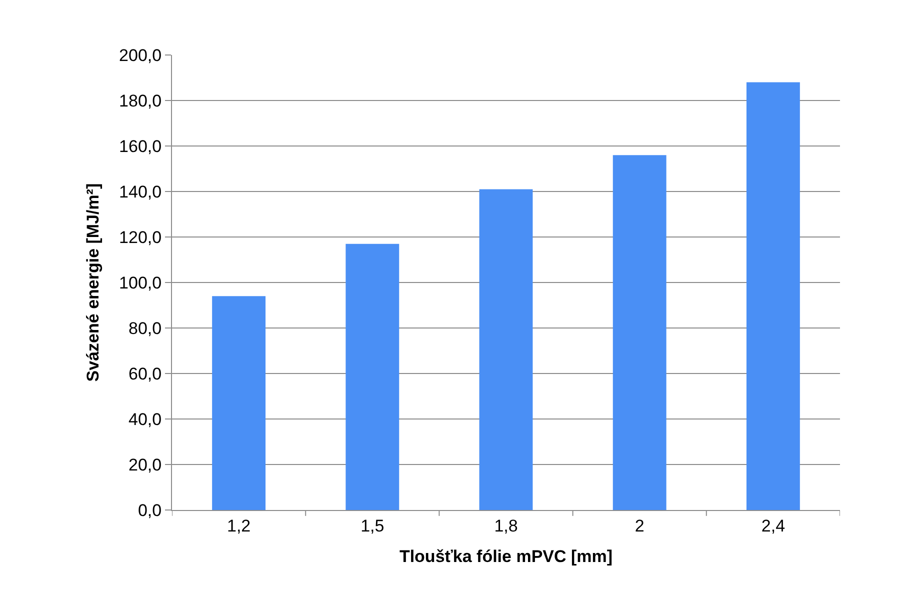  Describe the element at coordinates (140, 100) in the screenshot. I see `y-tick-label: 180,0` at that location.